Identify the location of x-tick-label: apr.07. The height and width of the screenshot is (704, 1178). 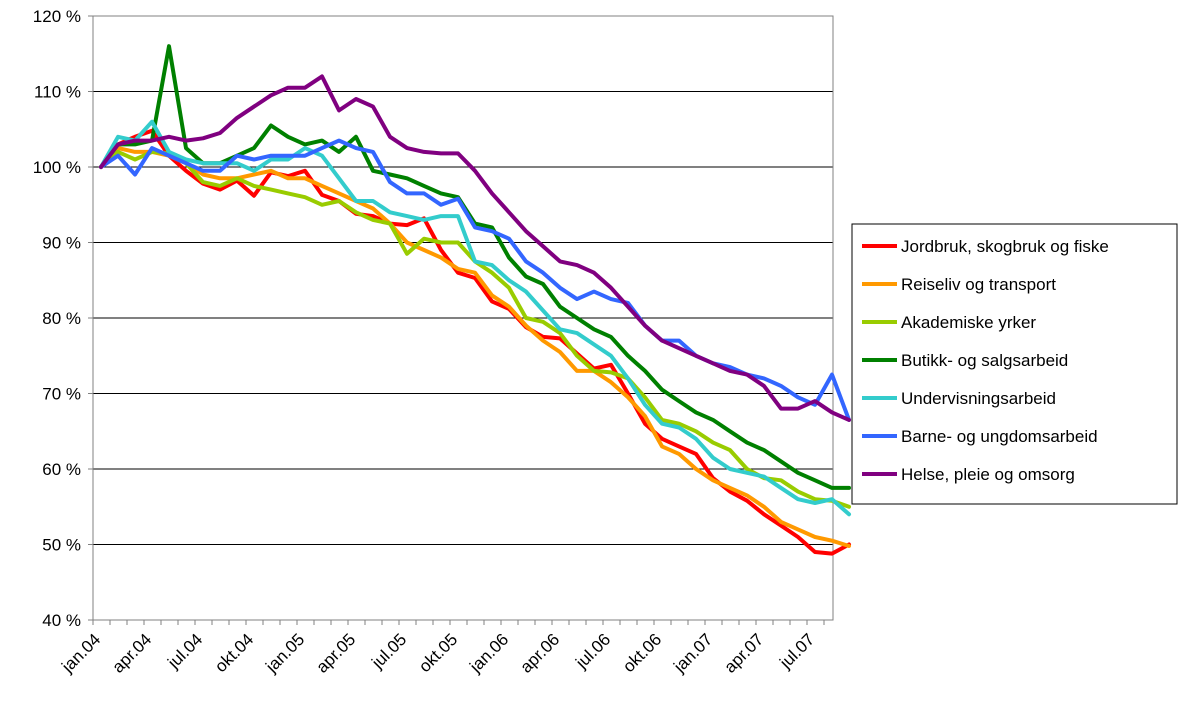
(743, 653).